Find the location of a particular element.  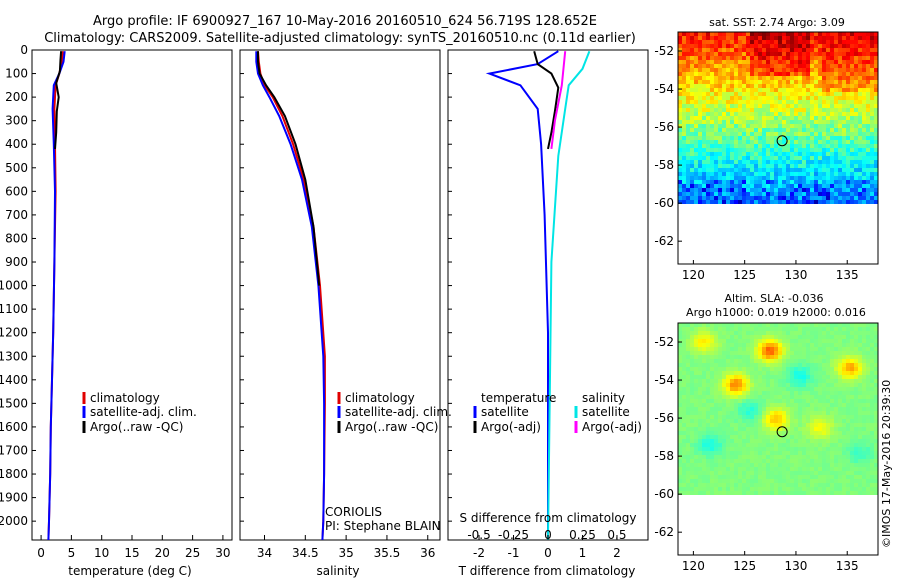

legend-label: Argo(-adj) is located at coordinates (612, 427).